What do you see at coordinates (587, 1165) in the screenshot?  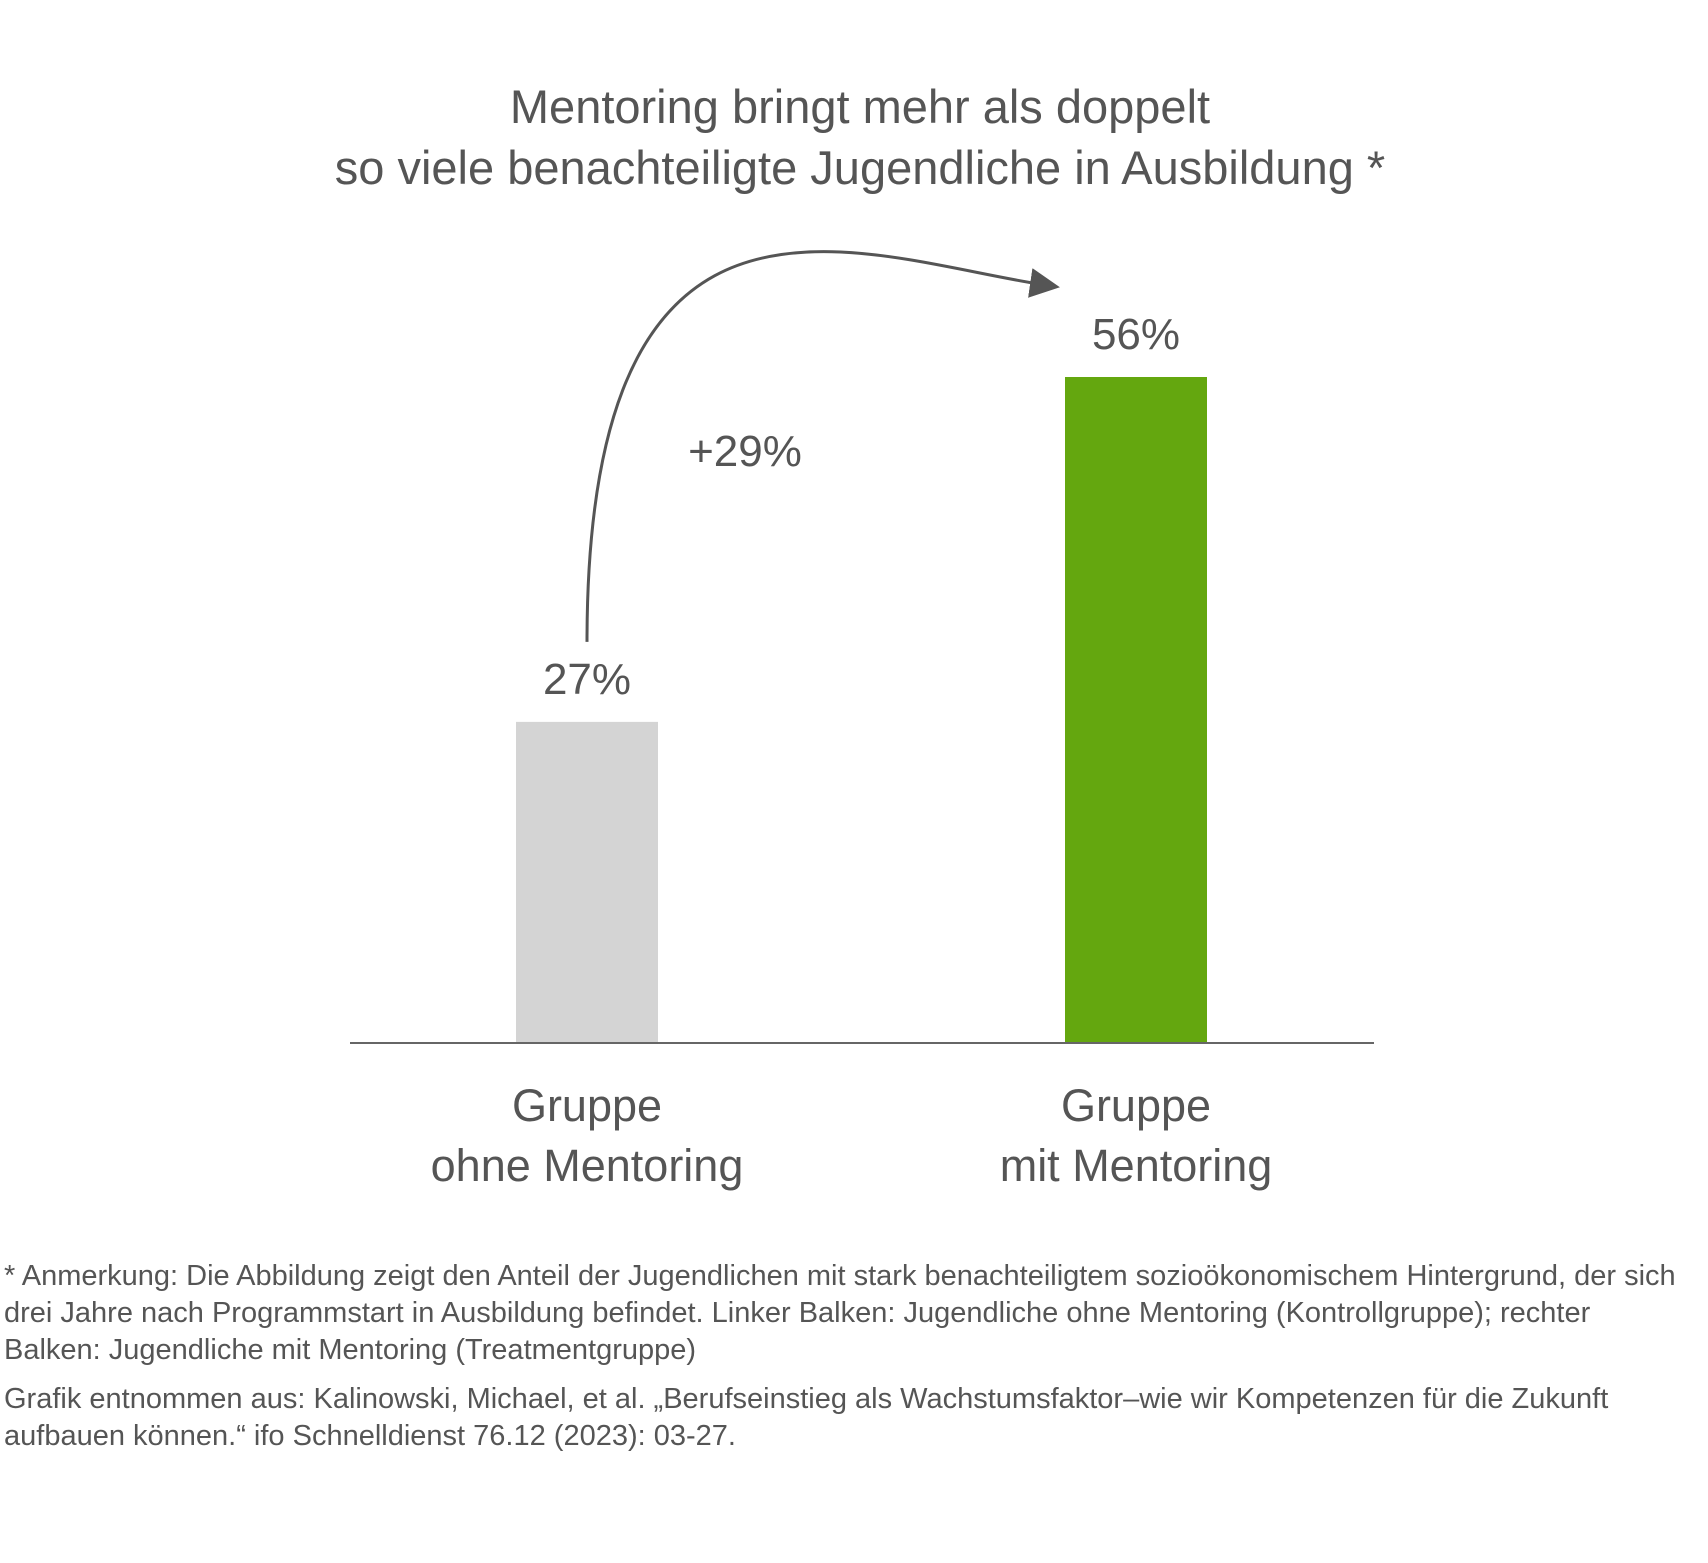 I see `category-label-ohne-mentoring-line-2: ohne Mentoring` at bounding box center [587, 1165].